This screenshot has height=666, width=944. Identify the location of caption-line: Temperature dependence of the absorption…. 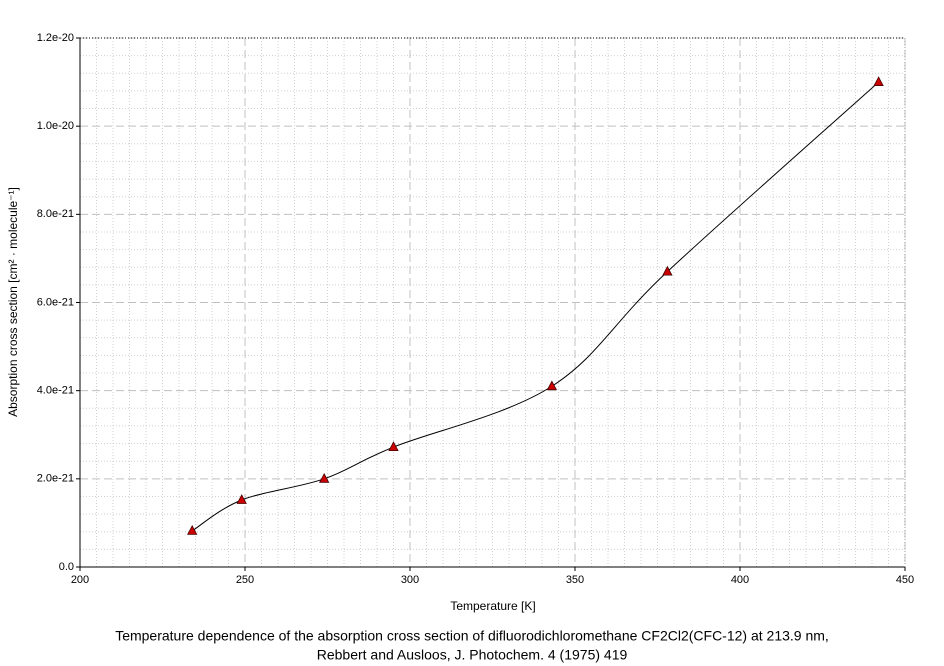
(472, 636).